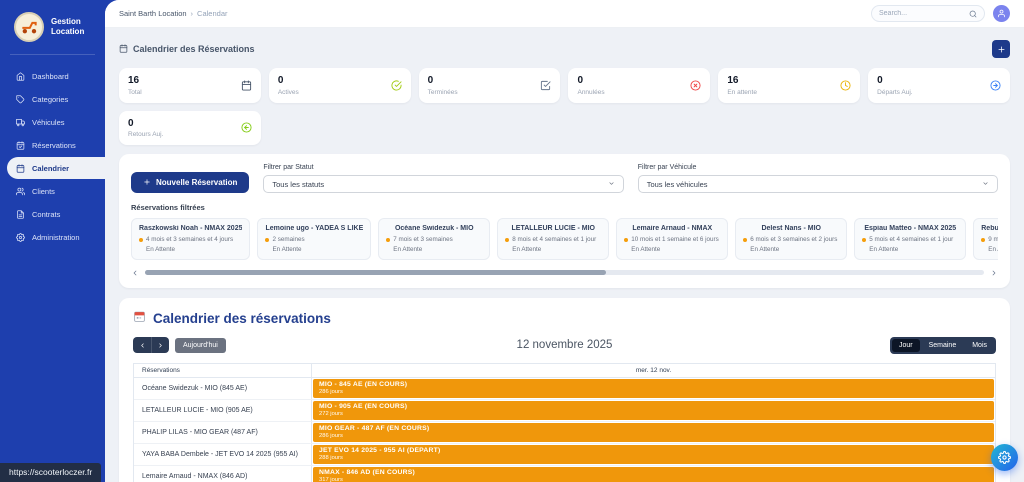 The height and width of the screenshot is (482, 1024). I want to click on users-icon, so click(20, 191).